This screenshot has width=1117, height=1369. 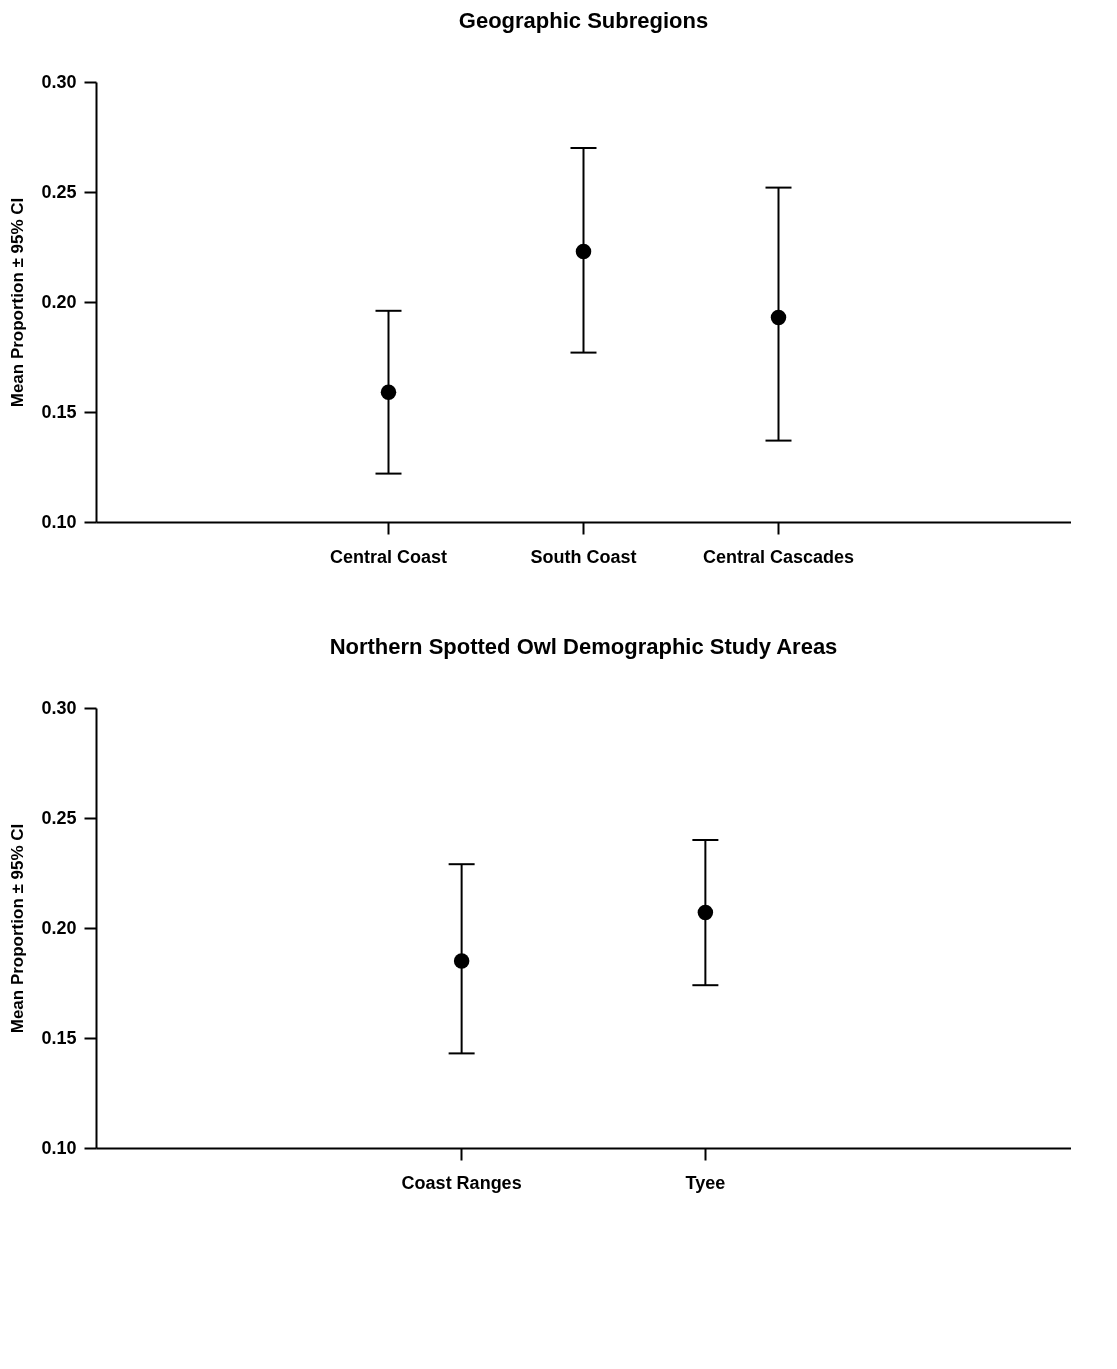 What do you see at coordinates (583, 20) in the screenshot?
I see `chart-title: Geographic Subregions` at bounding box center [583, 20].